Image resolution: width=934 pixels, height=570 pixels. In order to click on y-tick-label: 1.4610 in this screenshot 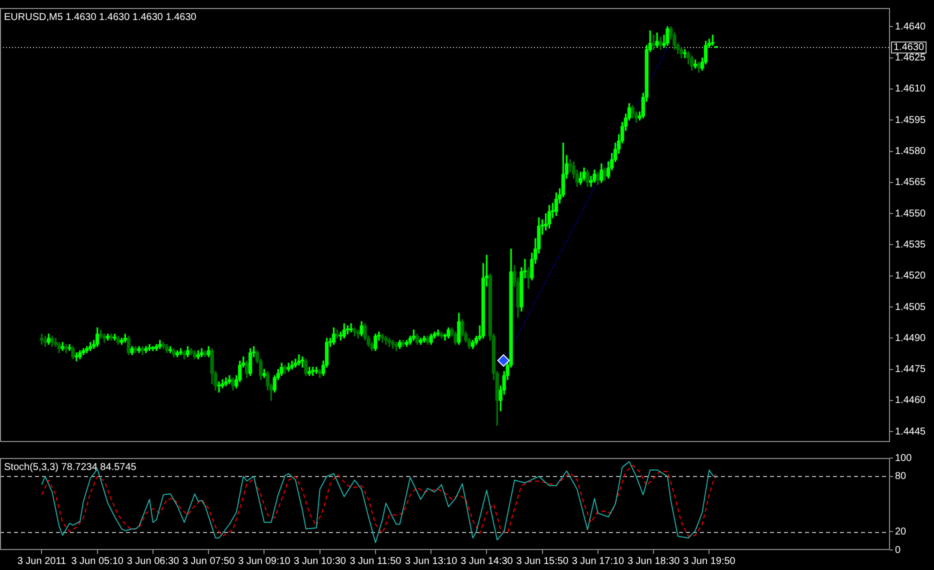, I will do `click(910, 89)`.